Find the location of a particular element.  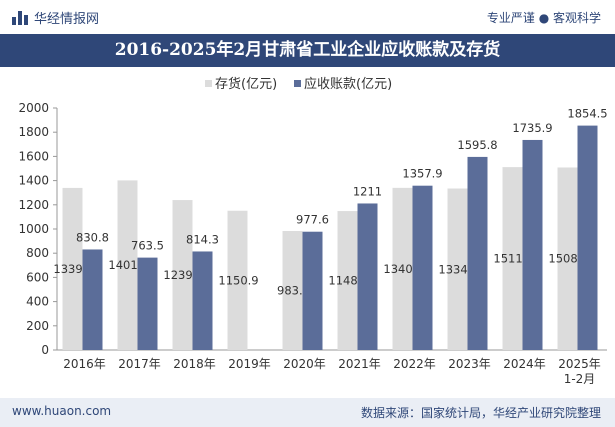

y-tick-label: 200 is located at coordinates (37, 326).